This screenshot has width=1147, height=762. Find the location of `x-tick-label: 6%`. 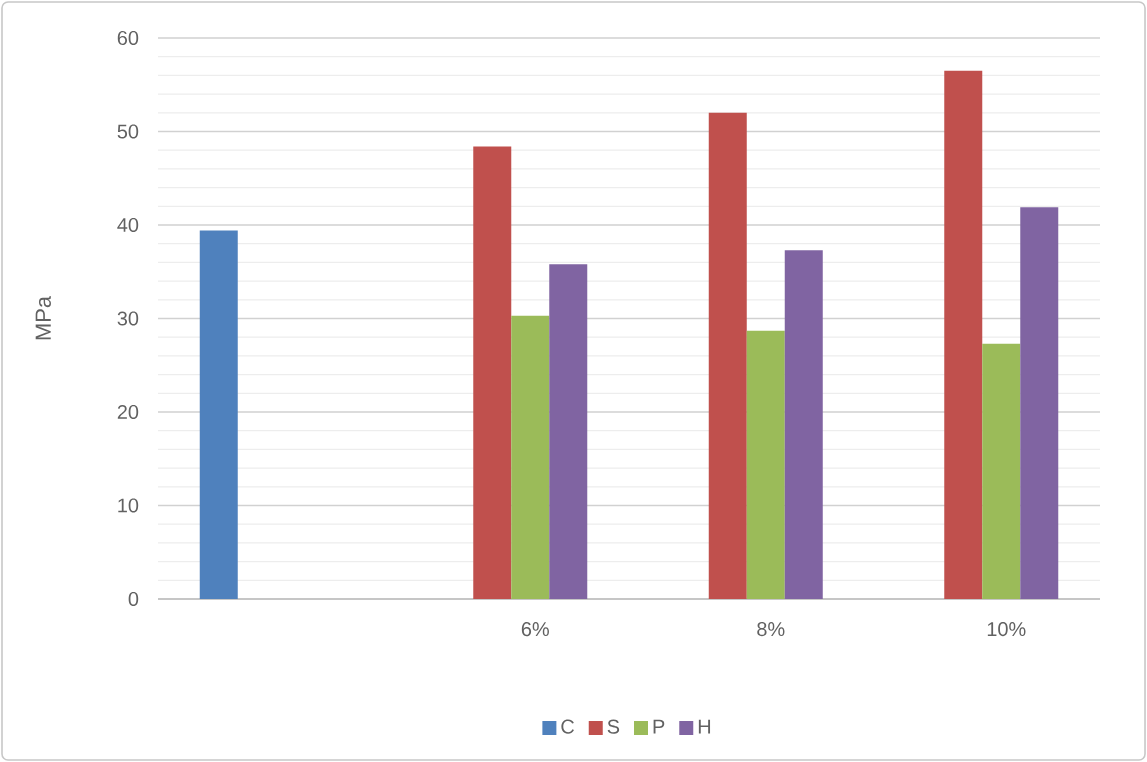

x-tick-label: 6% is located at coordinates (535, 629).